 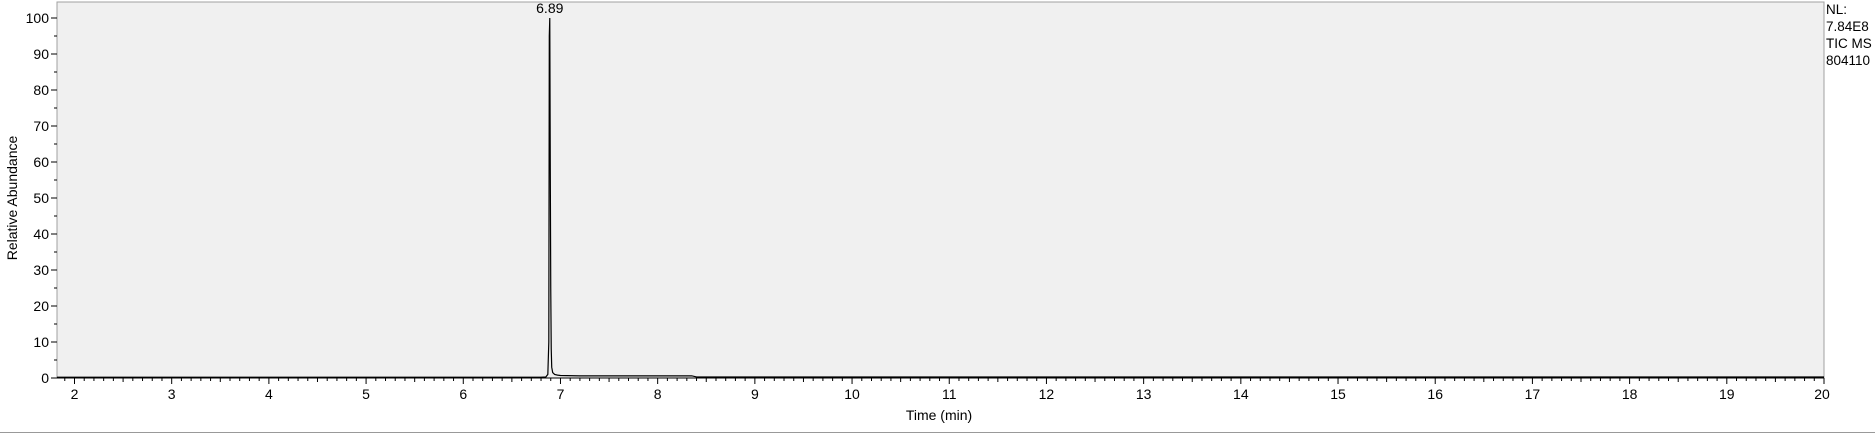 I want to click on x-tick-label: 2, so click(x=75, y=394).